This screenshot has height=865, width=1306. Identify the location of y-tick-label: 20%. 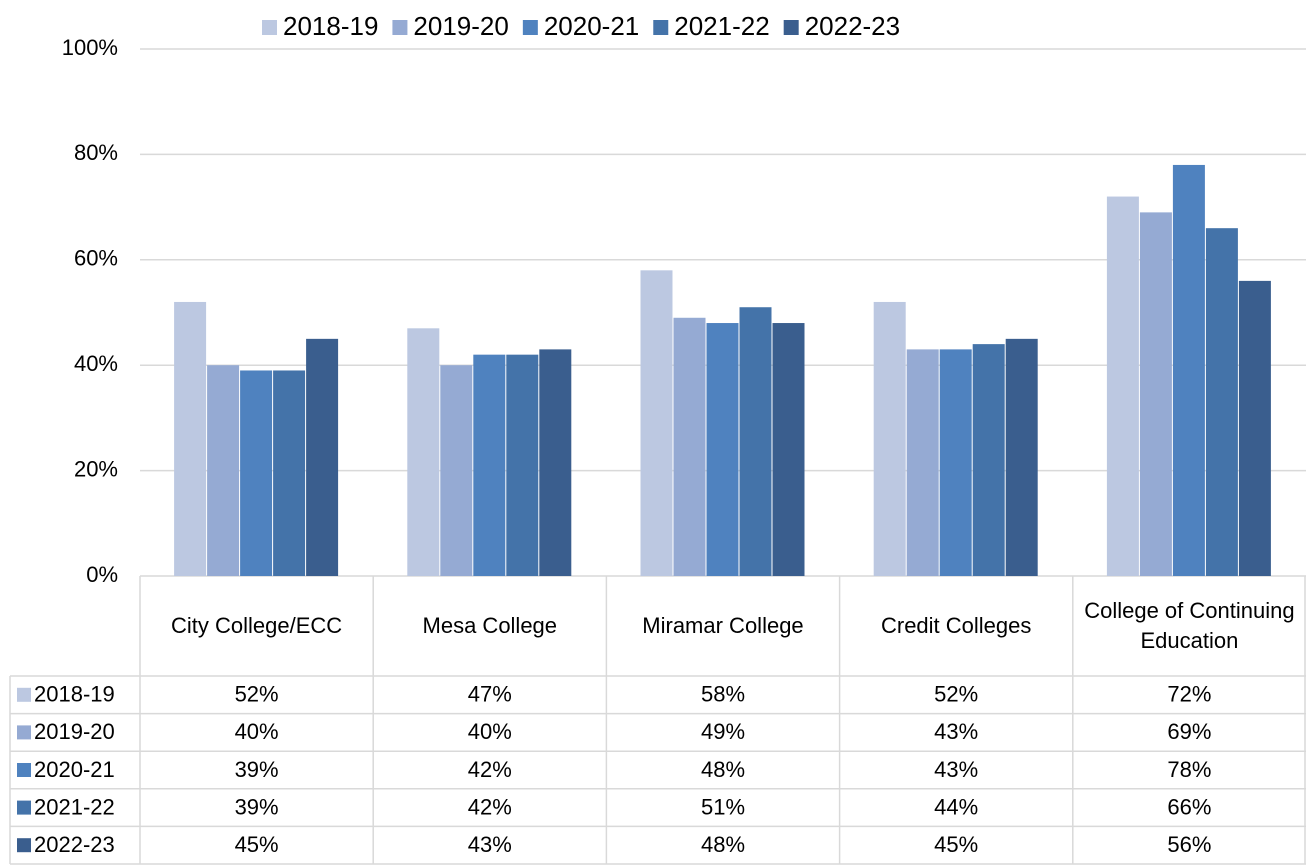
(96, 468).